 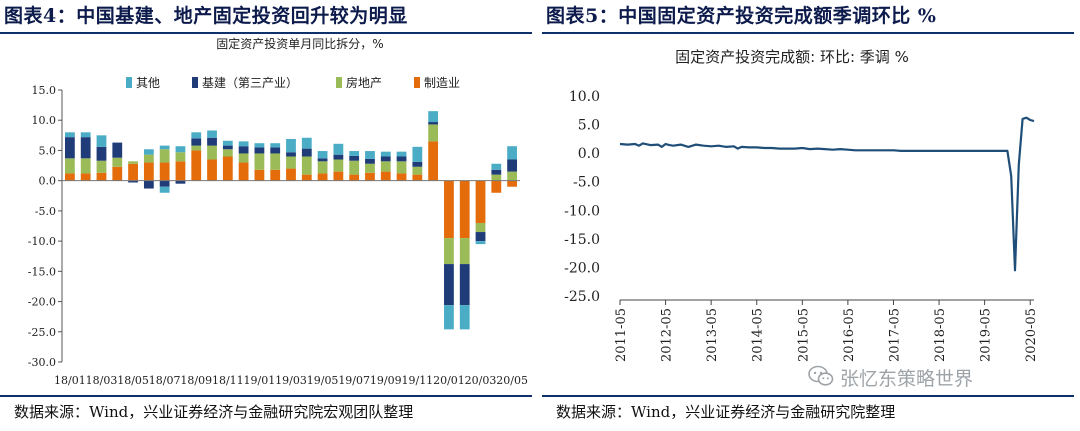 What do you see at coordinates (821, 378) in the screenshot?
I see `wechat-icon` at bounding box center [821, 378].